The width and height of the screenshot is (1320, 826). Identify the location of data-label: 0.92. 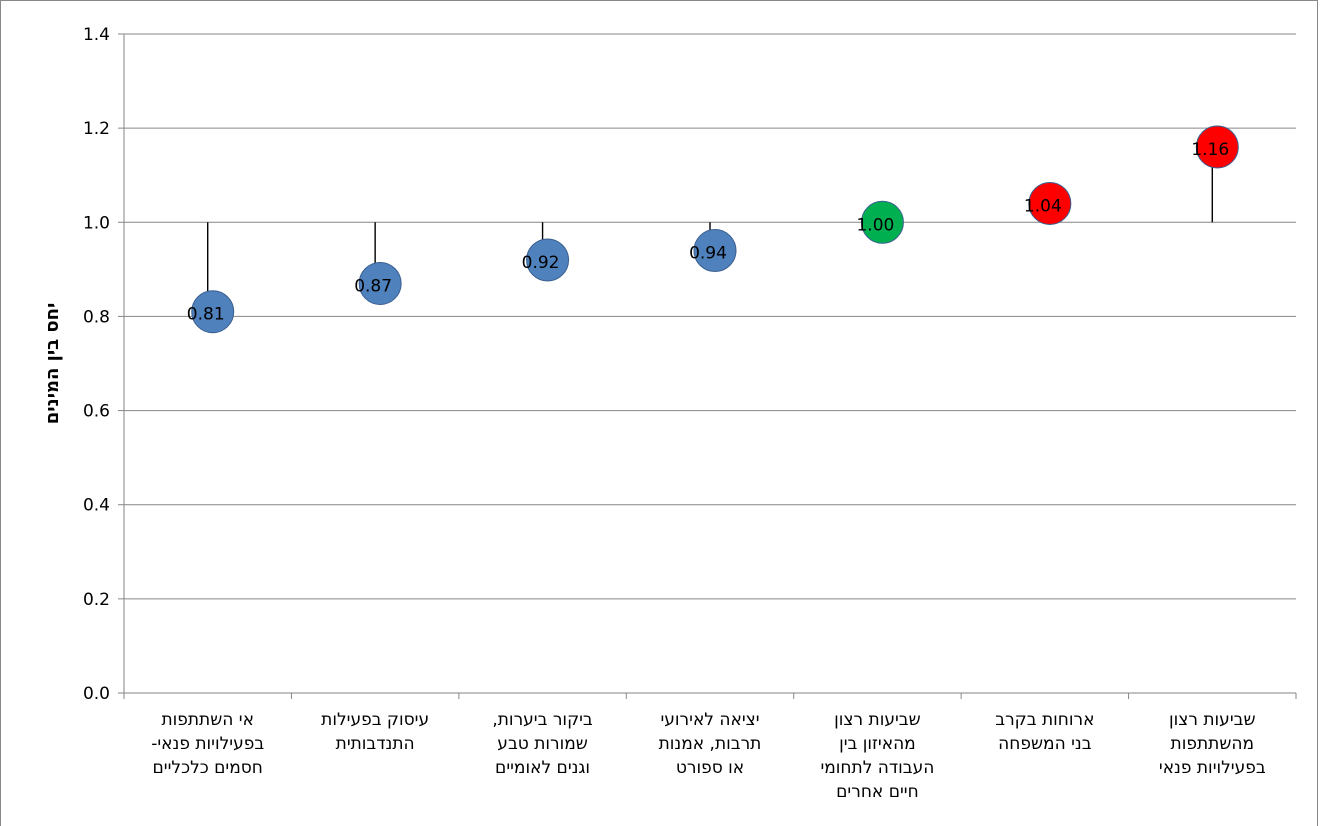
(541, 263).